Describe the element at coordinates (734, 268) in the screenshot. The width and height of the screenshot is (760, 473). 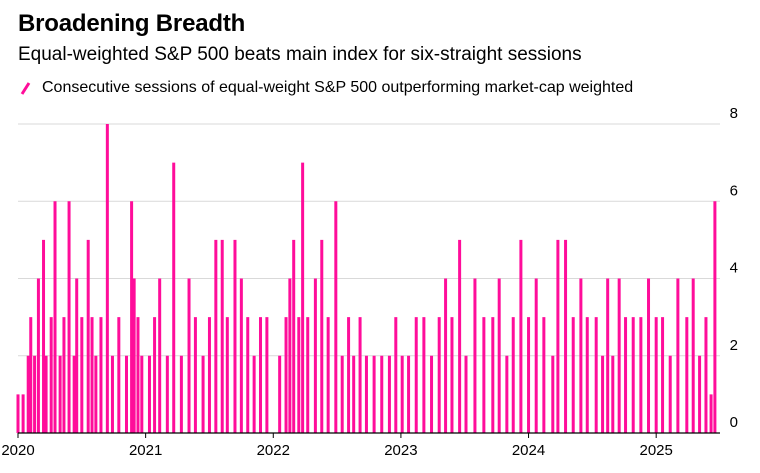
I see `y-tick-label-4: 4` at that location.